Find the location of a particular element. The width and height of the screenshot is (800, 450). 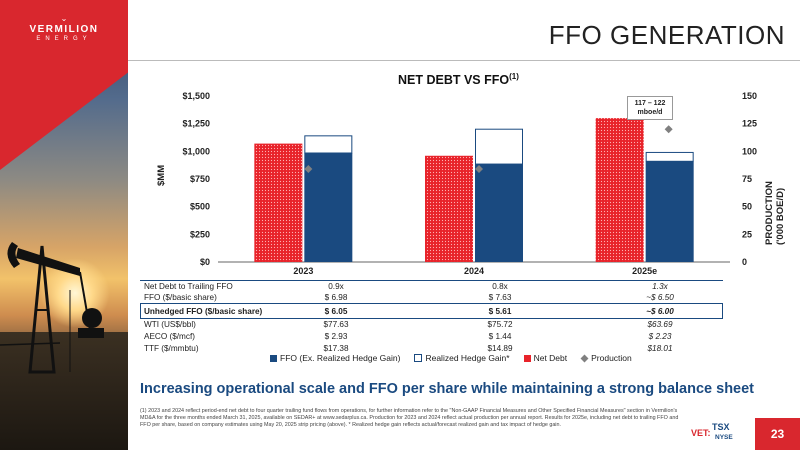

legend-item-ffo: FFO (Ex. Realized Hedge Gain) is located at coordinates (335, 358).